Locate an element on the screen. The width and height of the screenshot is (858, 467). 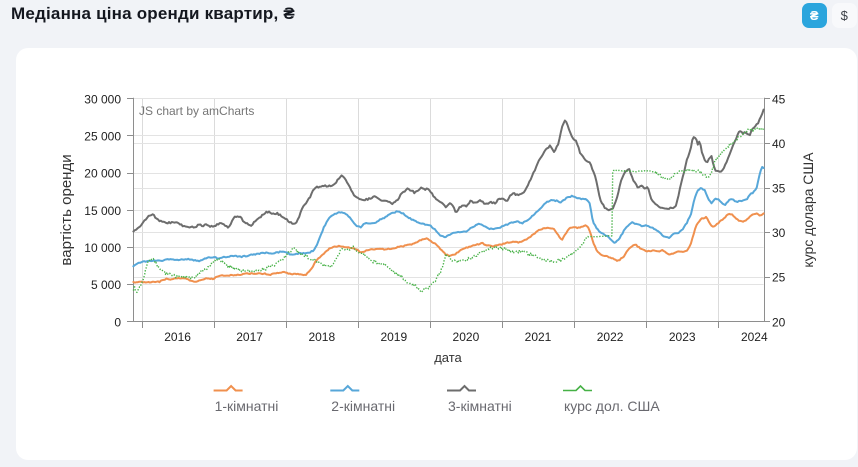
svg-text: 2023 is located at coordinates (682, 337).